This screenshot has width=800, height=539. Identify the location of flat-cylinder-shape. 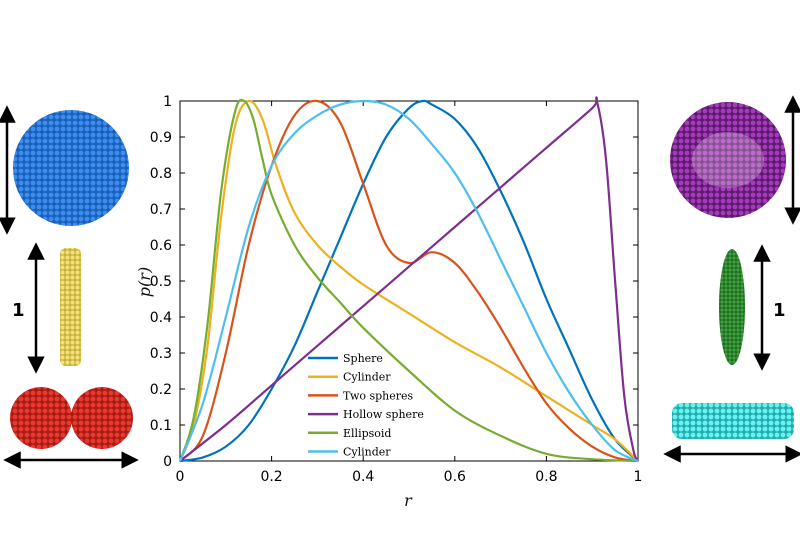
(733, 421).